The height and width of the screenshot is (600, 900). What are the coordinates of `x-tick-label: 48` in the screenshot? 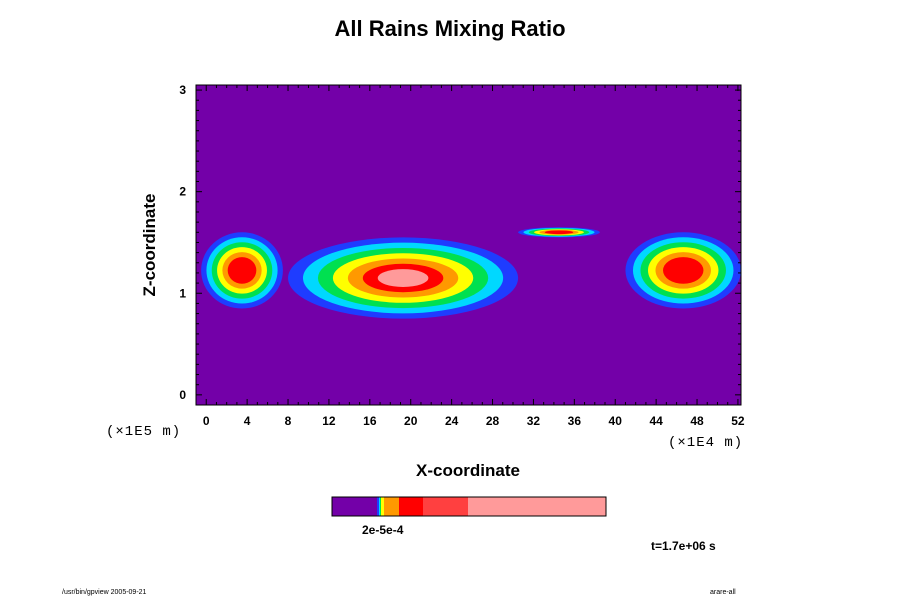 It's located at (697, 421).